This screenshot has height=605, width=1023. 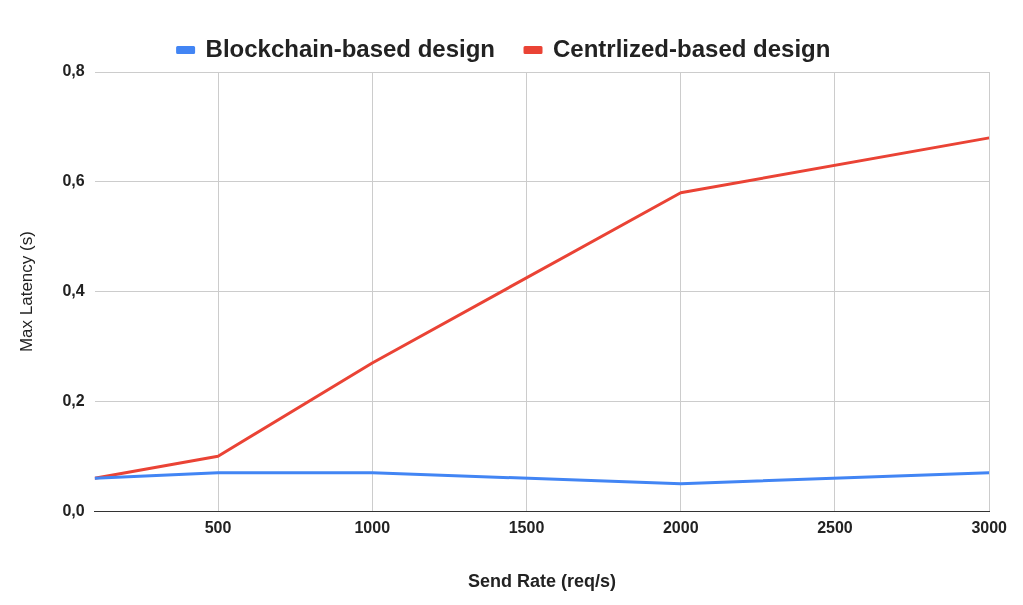 What do you see at coordinates (526, 528) in the screenshot?
I see `x-tick-label: 1500` at bounding box center [526, 528].